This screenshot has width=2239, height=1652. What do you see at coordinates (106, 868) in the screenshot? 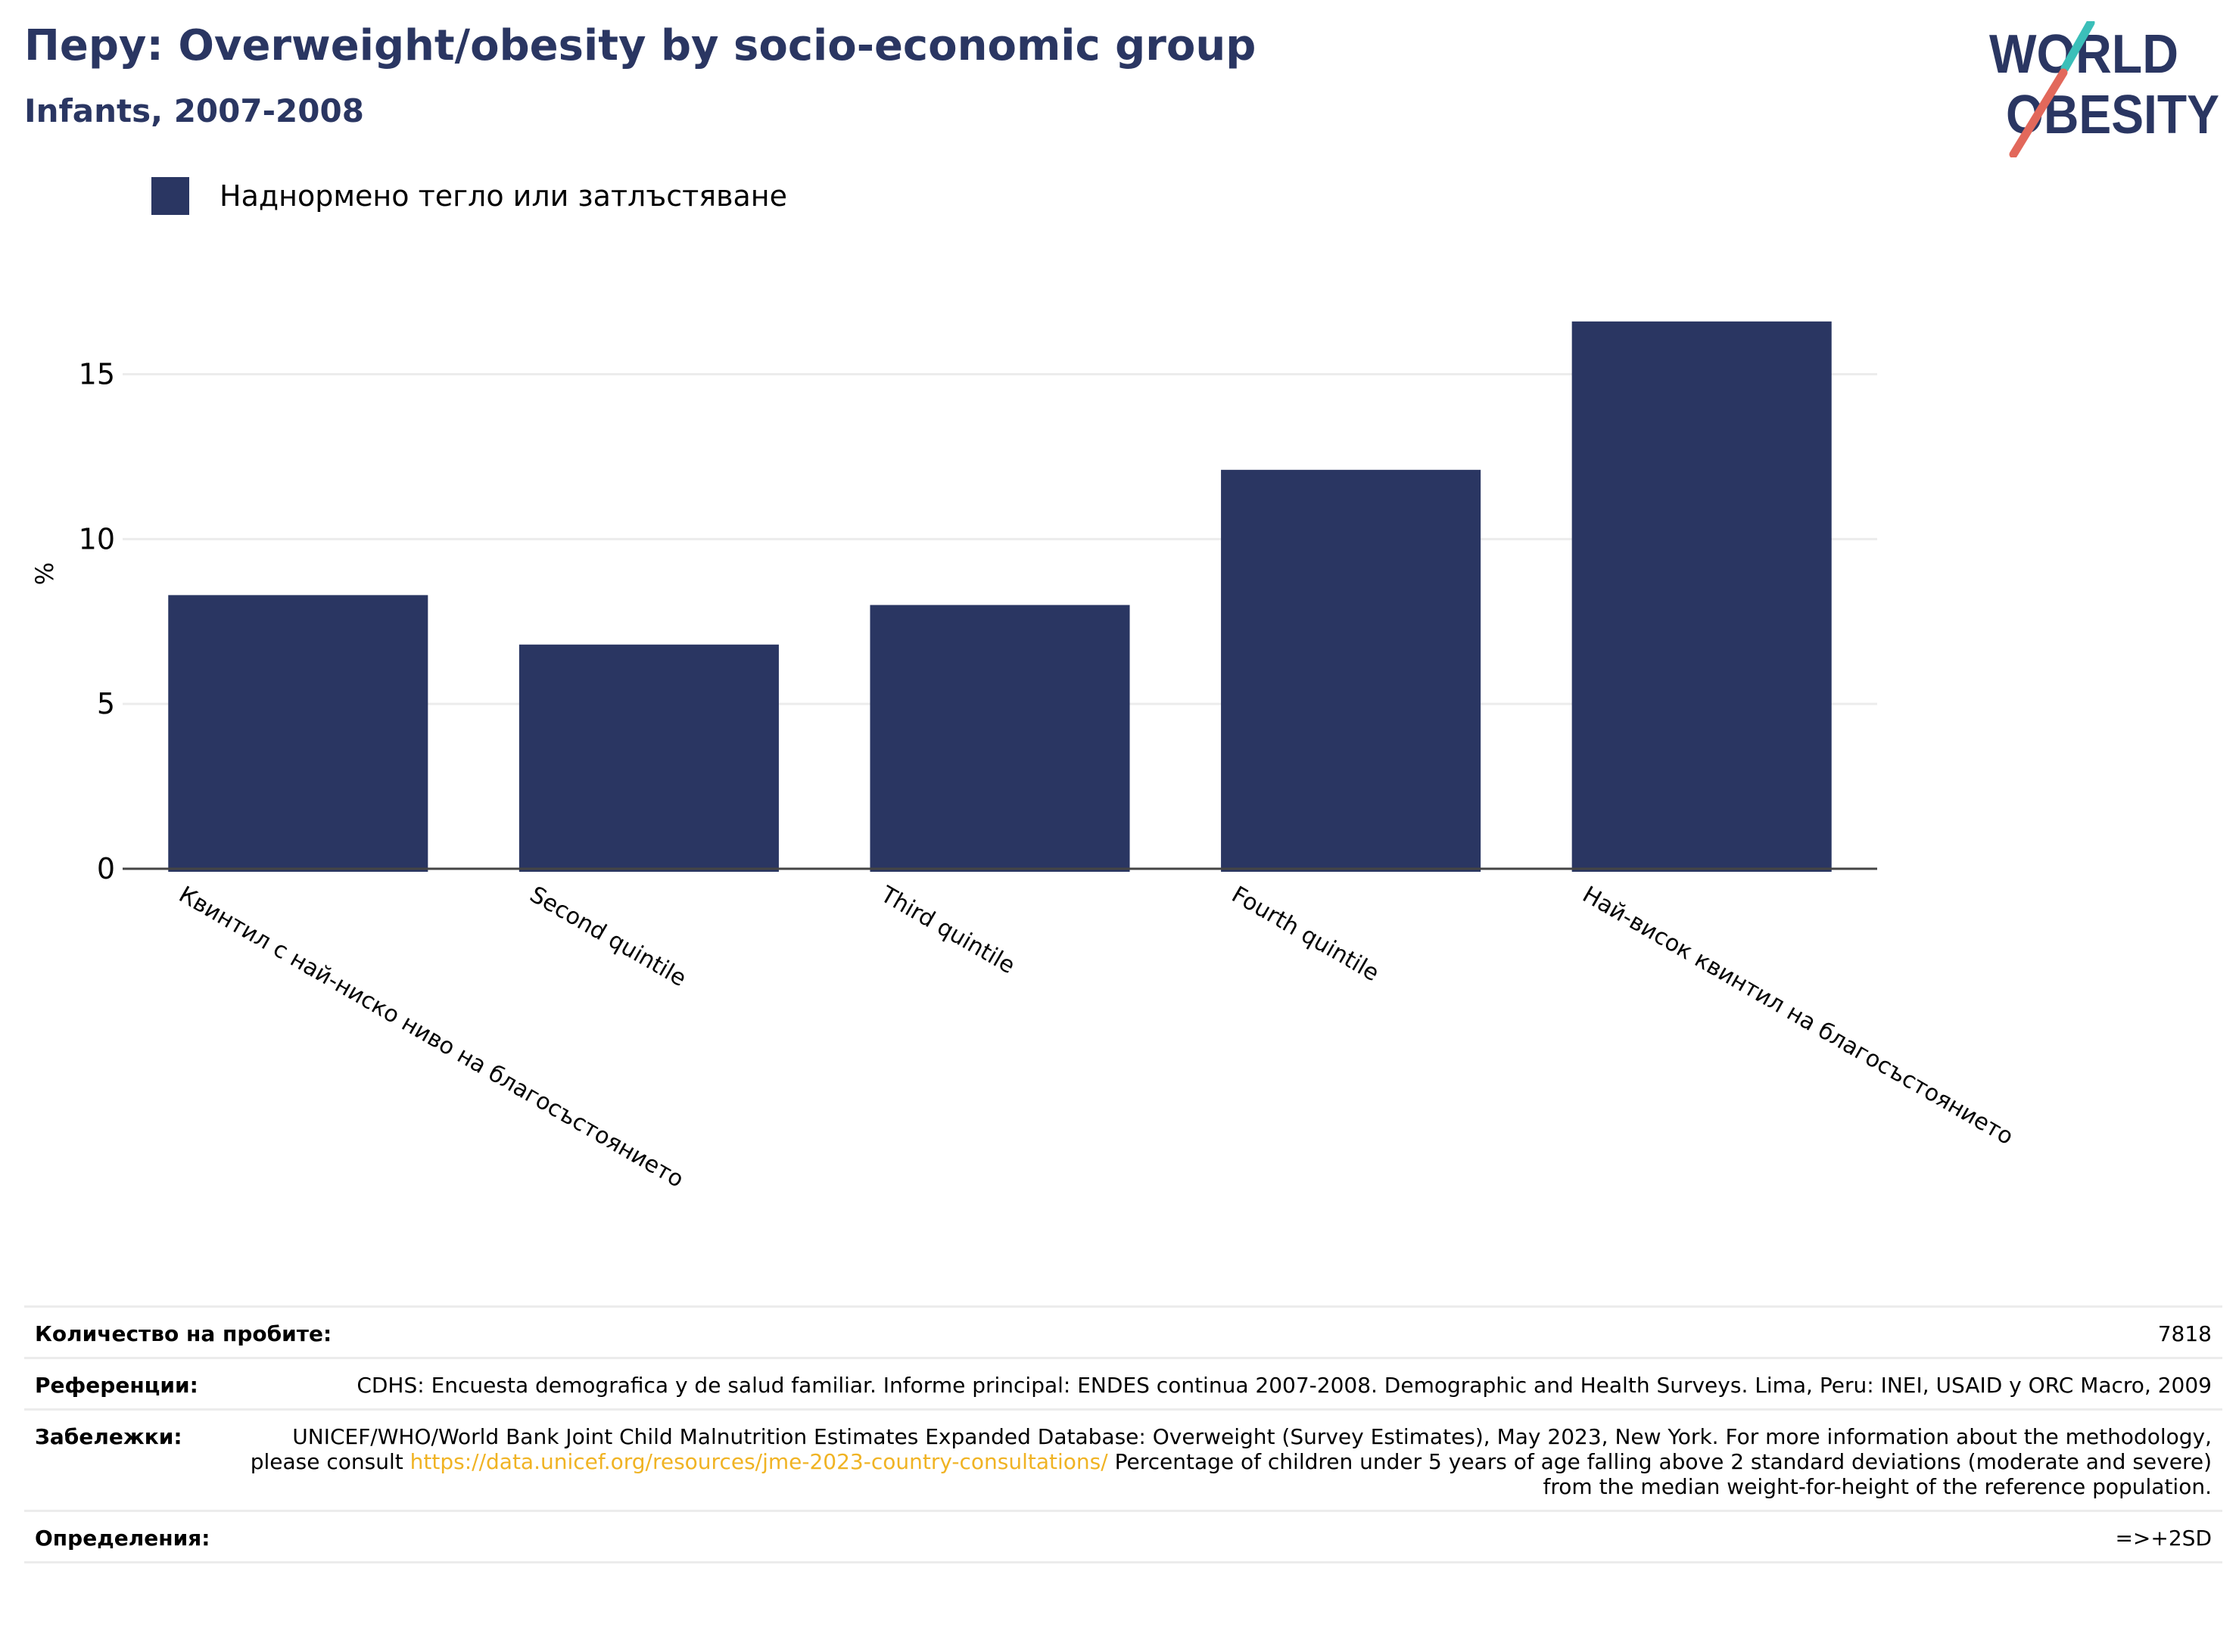
I see `y-tick-label: 0` at bounding box center [106, 868].